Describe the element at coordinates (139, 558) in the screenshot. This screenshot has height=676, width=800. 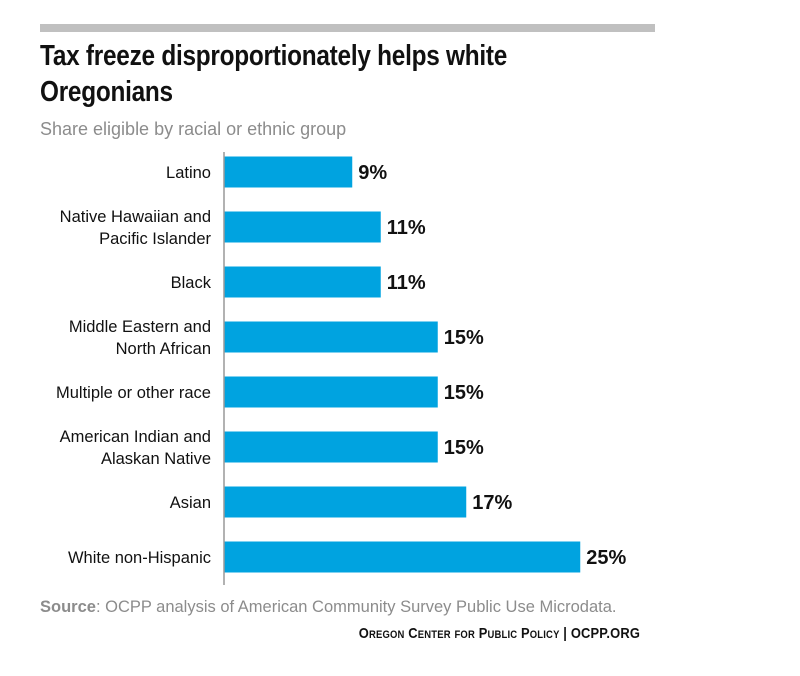
I see `category-label: White non-Hispanic` at that location.